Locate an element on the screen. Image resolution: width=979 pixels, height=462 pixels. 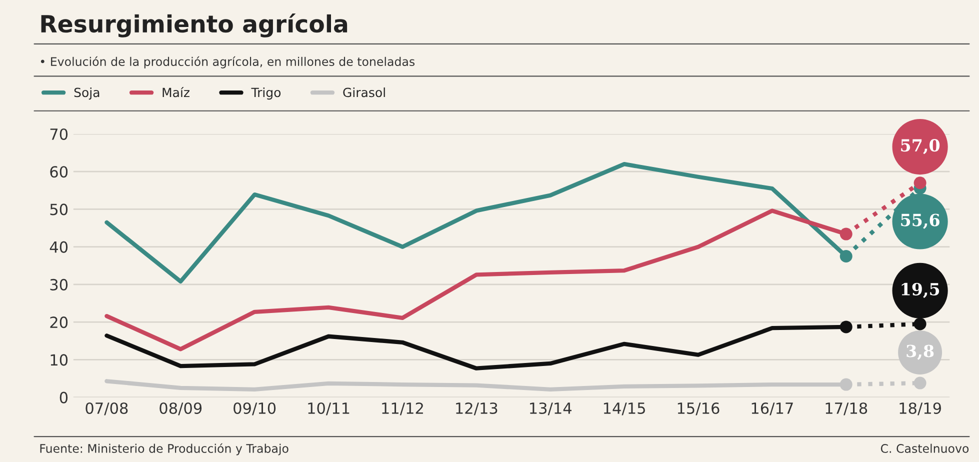
data-label: 57,0 is located at coordinates (920, 146).